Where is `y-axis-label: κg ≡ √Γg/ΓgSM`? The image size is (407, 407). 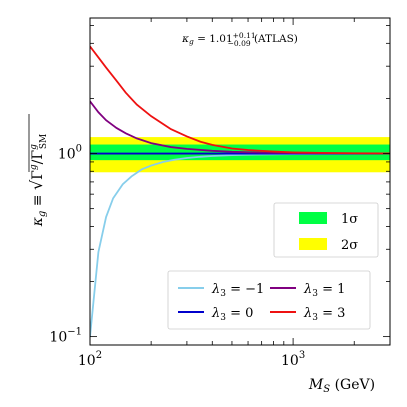
y-axis-label: κg ≡ √Γg/ΓgSM is located at coordinates (38, 170).